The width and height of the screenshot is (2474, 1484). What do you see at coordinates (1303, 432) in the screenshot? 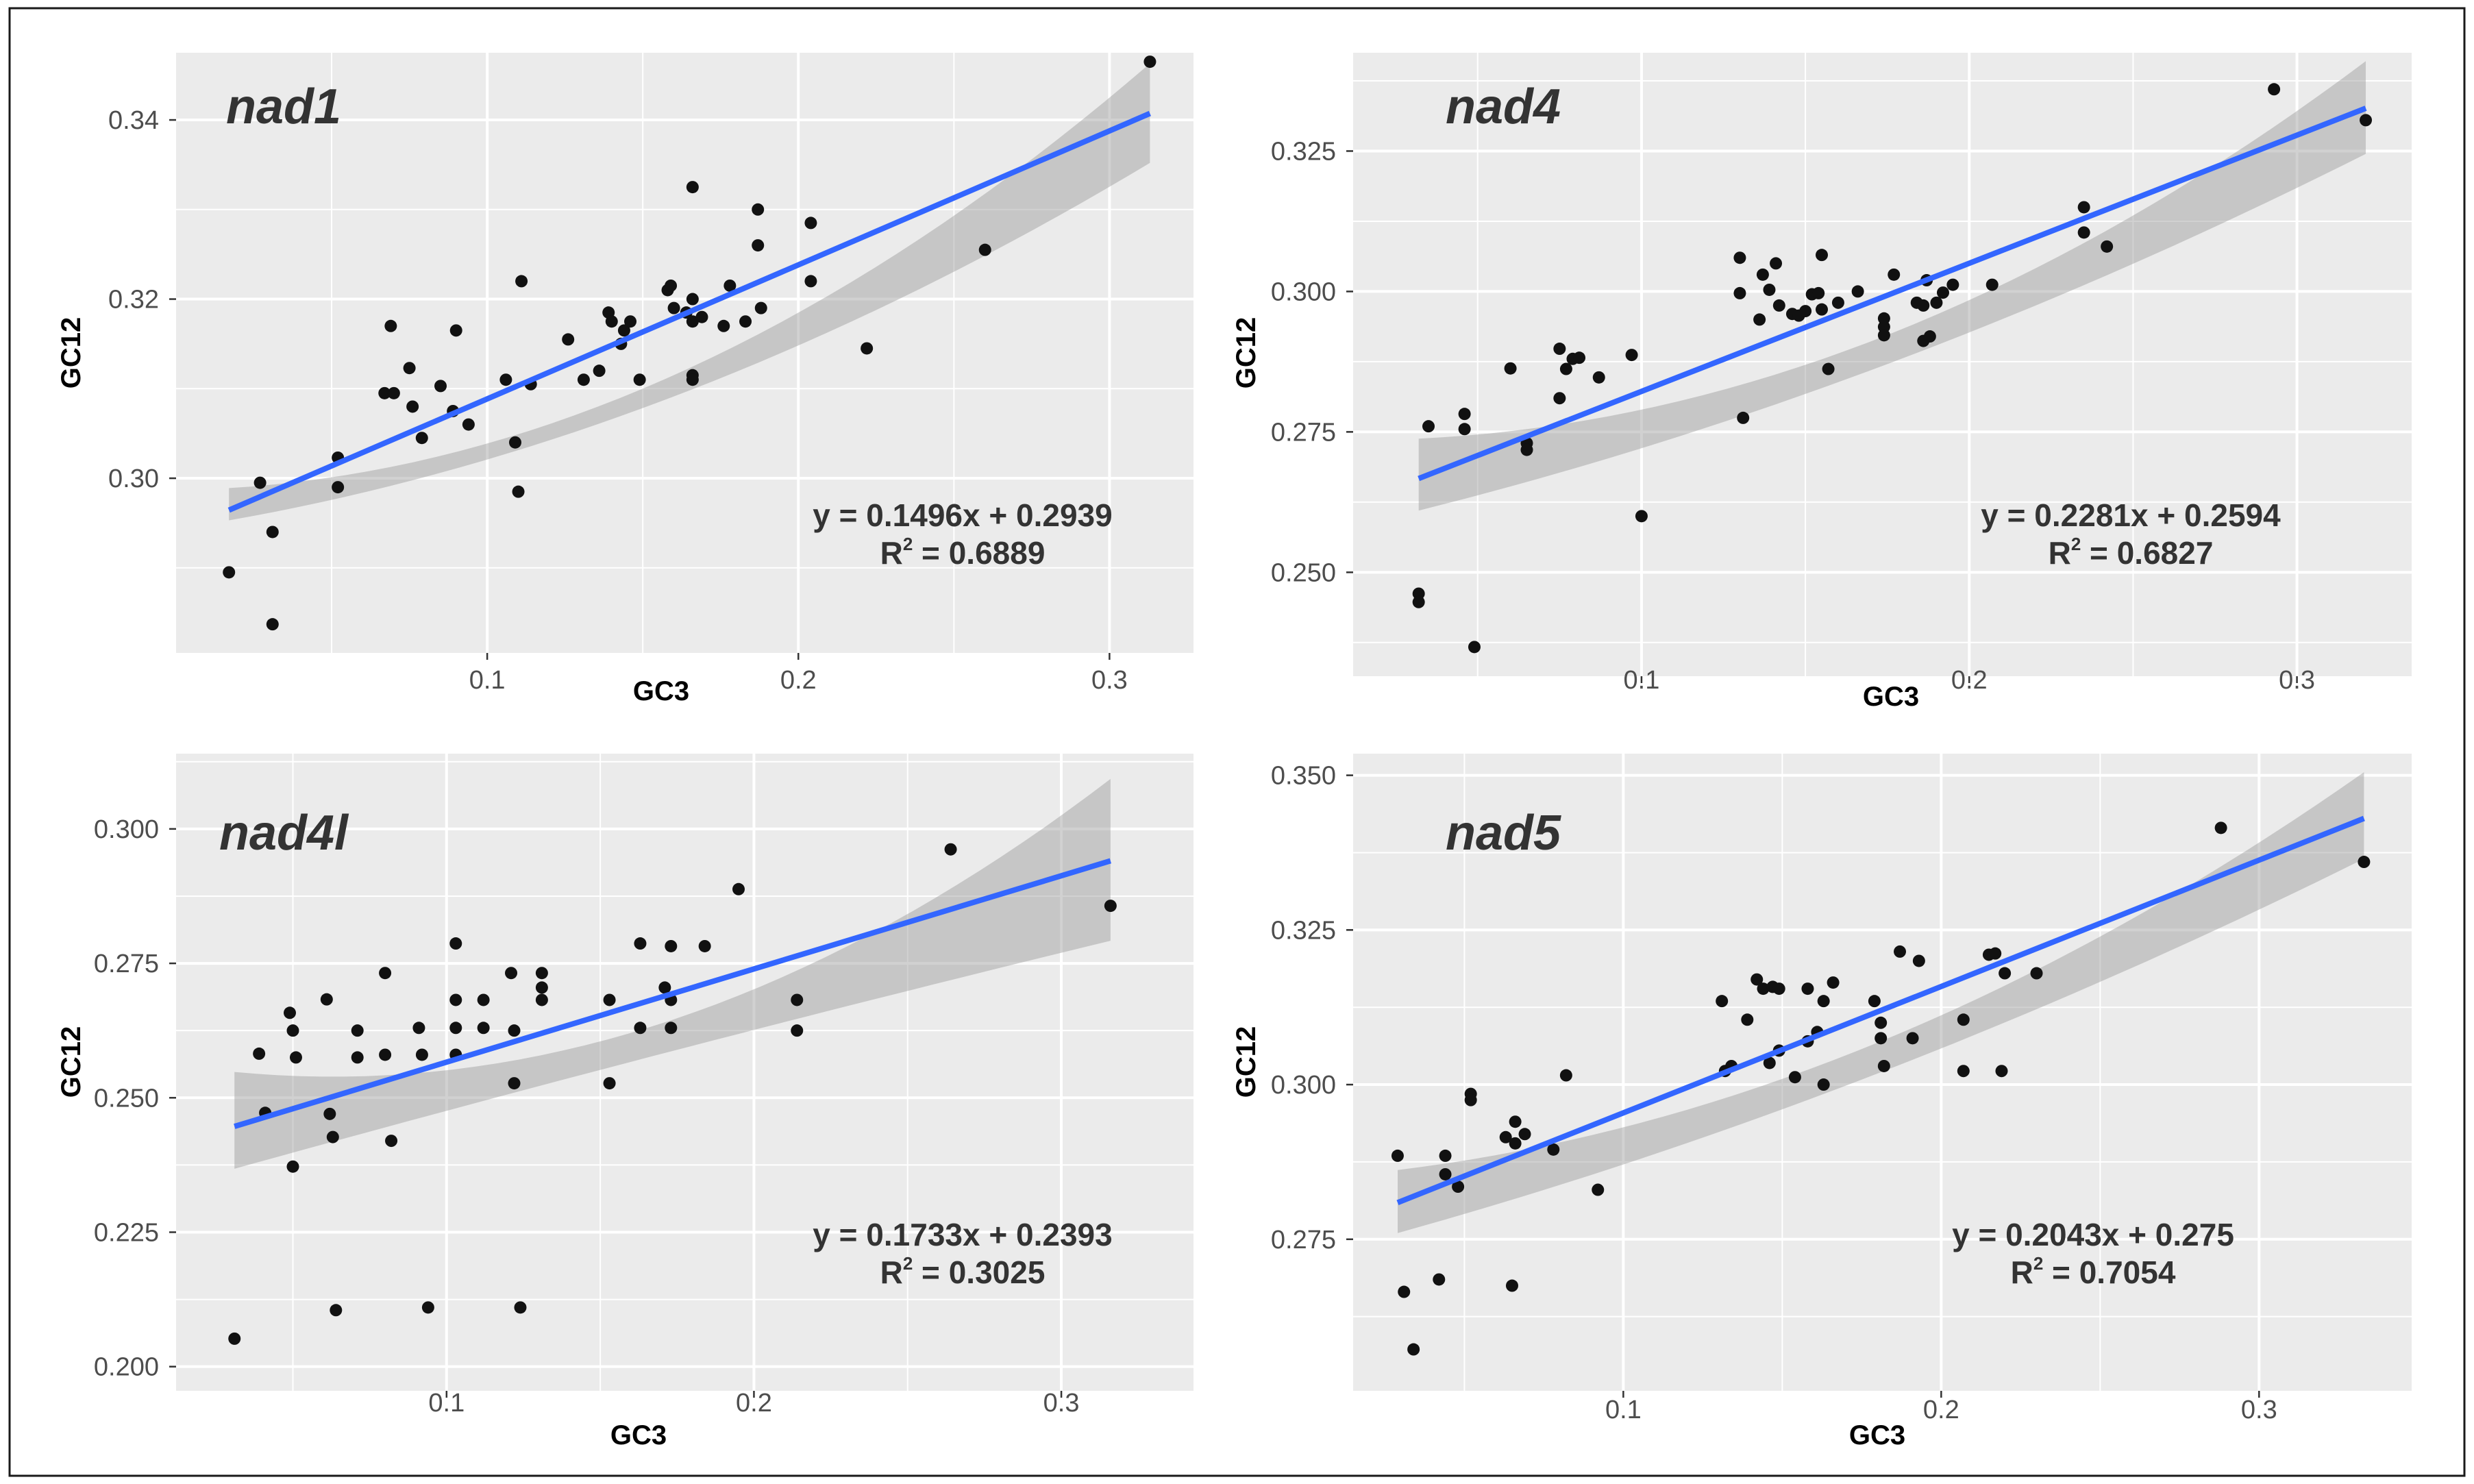
I see `y-tick-label: 0.275` at bounding box center [1303, 432].